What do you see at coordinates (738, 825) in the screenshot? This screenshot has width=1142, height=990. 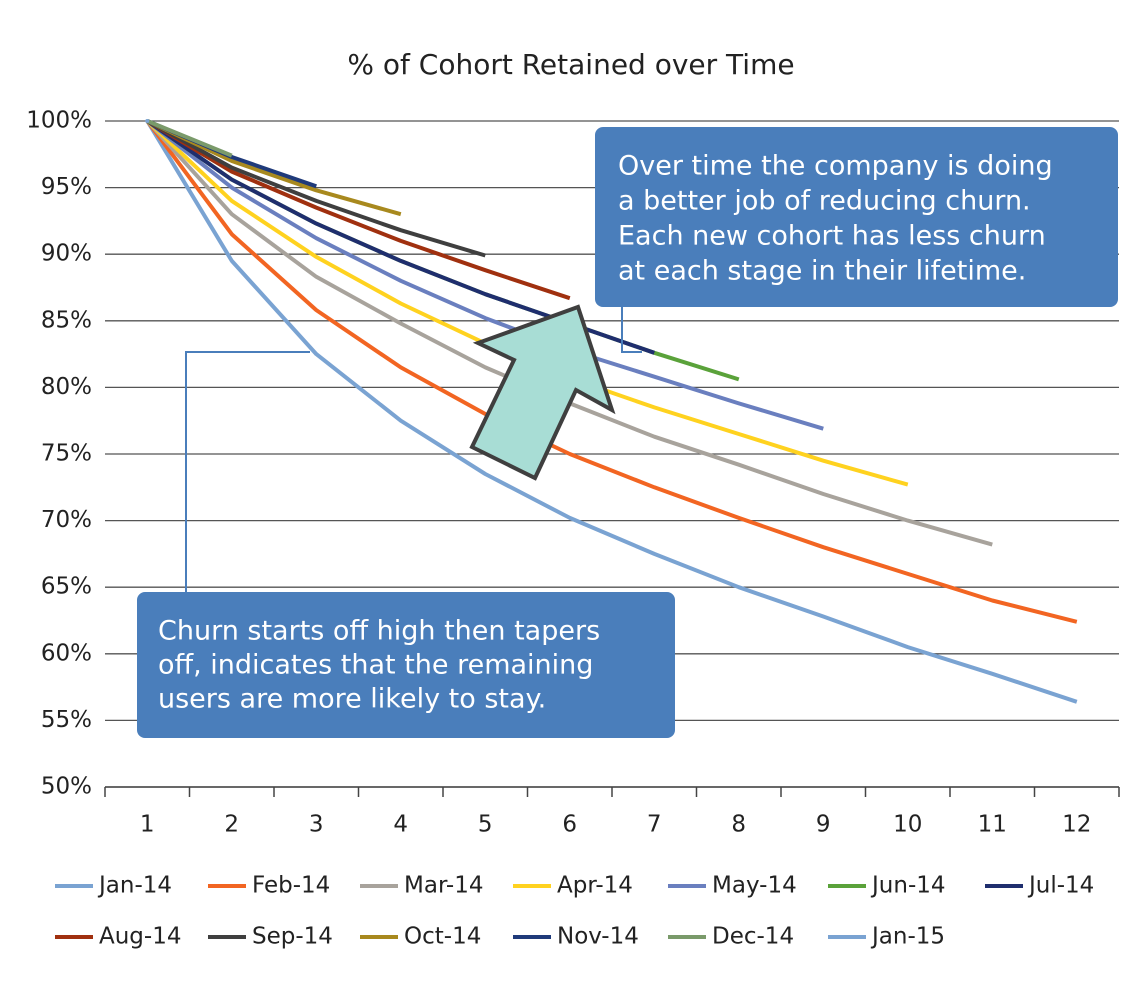 I see `x-tick-label: 8` at bounding box center [738, 825].